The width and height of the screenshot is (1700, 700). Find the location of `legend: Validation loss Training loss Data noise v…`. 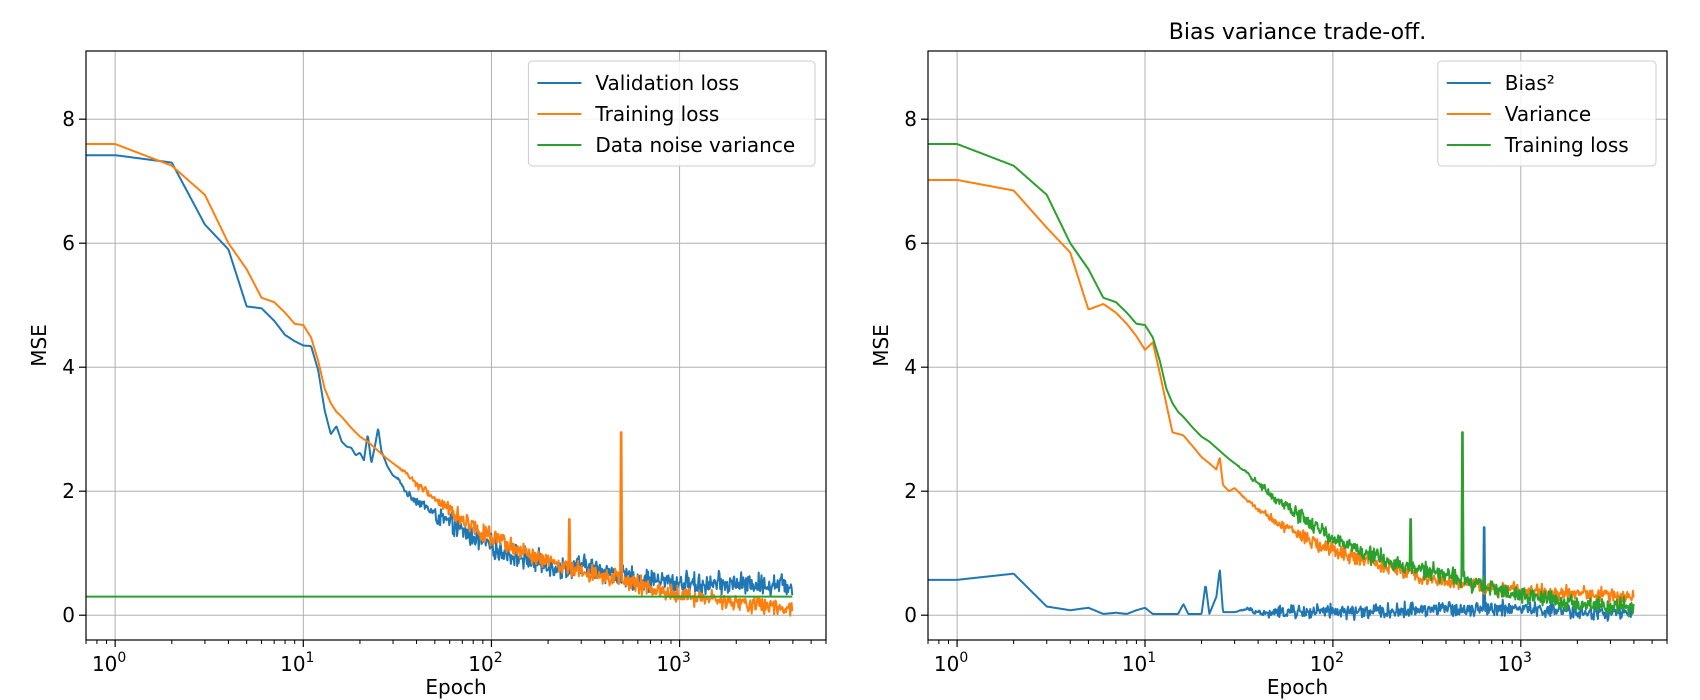

legend: Validation loss Training loss Data noise v… is located at coordinates (671, 113).